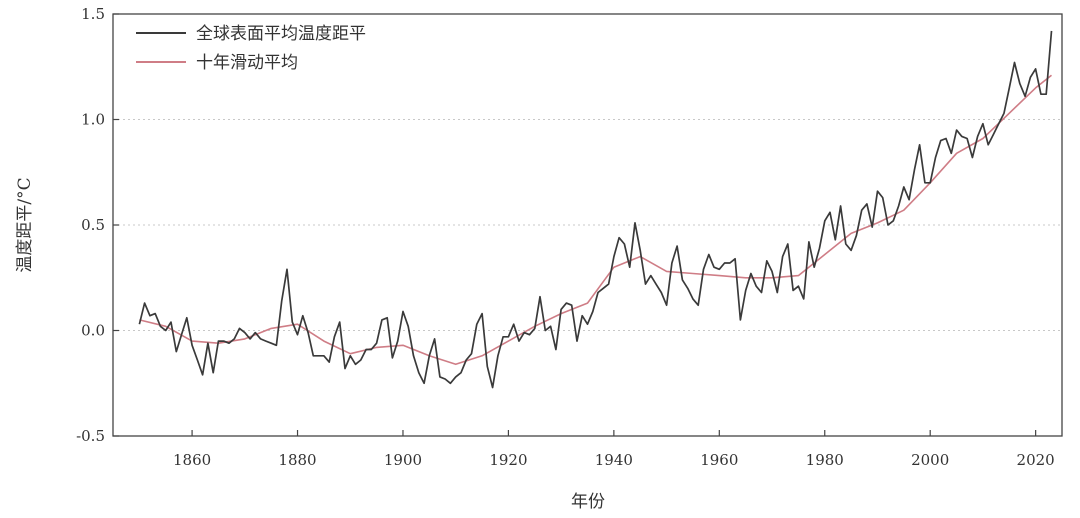 Image resolution: width=1080 pixels, height=518 pixels. Describe the element at coordinates (93, 120) in the screenshot. I see `y-tick-label-3: 1.0` at that location.